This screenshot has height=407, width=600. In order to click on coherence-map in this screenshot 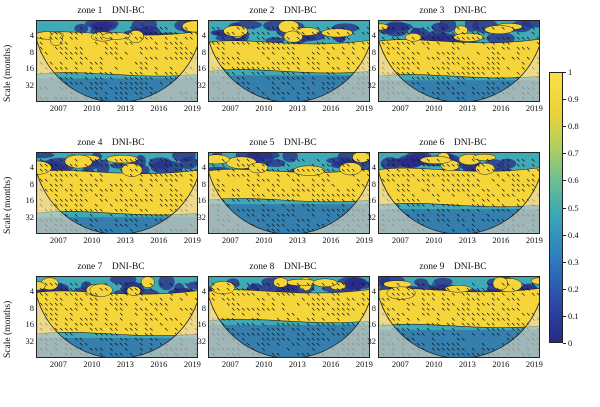, I will do `click(289, 193)`.